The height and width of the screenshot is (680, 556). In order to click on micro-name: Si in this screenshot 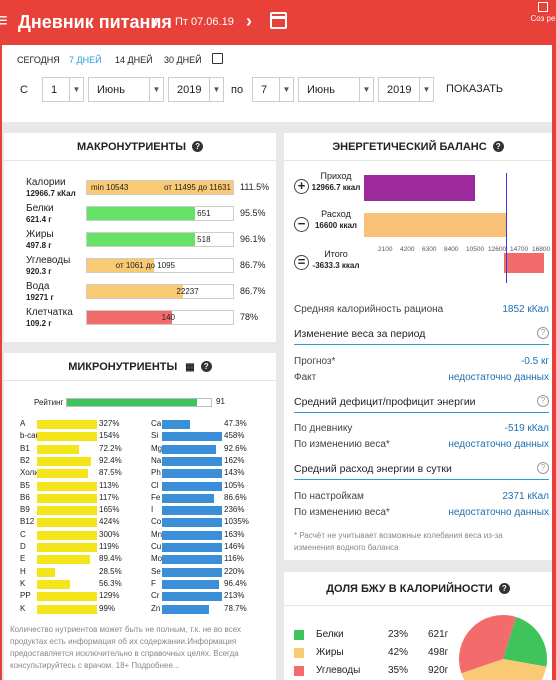, I will do `click(155, 436)`.